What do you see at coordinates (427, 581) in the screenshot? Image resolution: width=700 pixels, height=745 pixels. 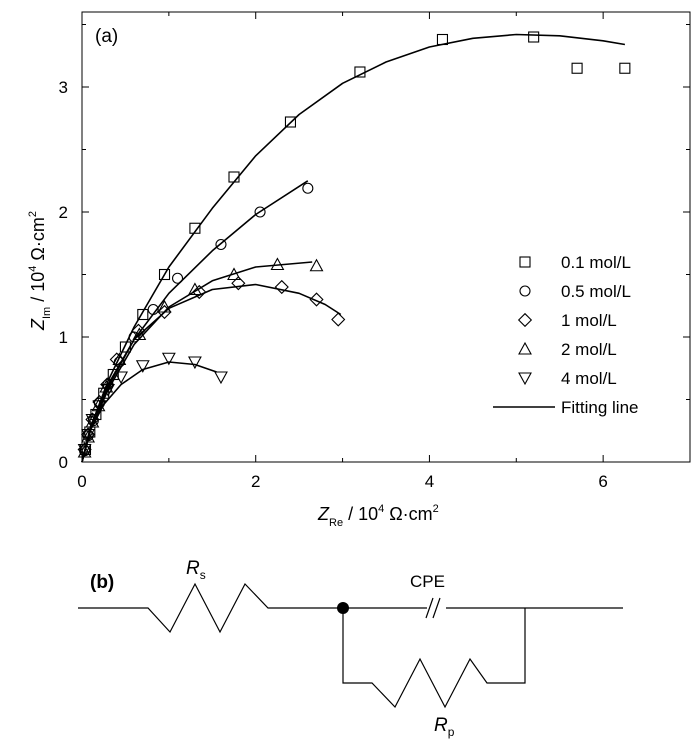 I see `cpe-label: CPE` at bounding box center [427, 581].